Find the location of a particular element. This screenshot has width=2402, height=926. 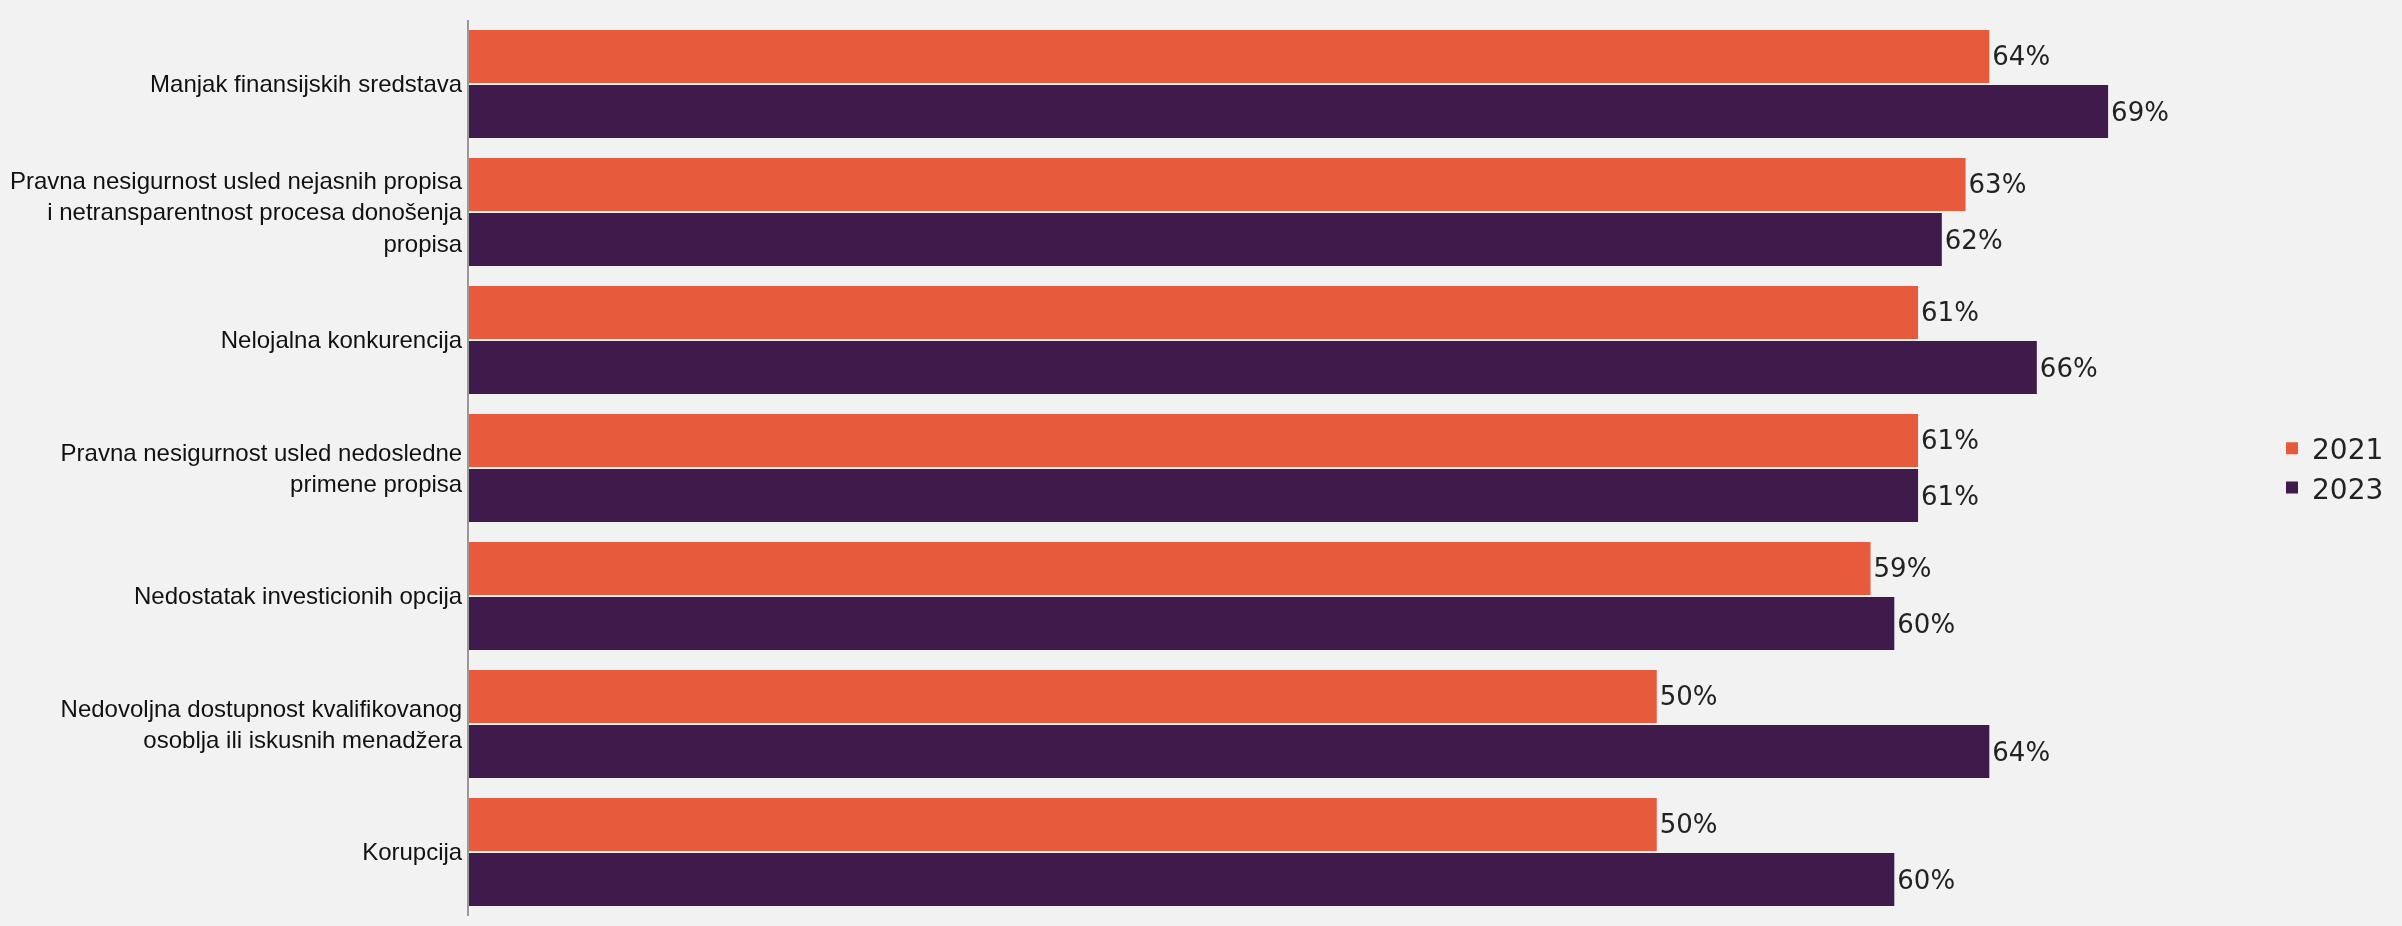

data-label: 63% is located at coordinates (1997, 184).